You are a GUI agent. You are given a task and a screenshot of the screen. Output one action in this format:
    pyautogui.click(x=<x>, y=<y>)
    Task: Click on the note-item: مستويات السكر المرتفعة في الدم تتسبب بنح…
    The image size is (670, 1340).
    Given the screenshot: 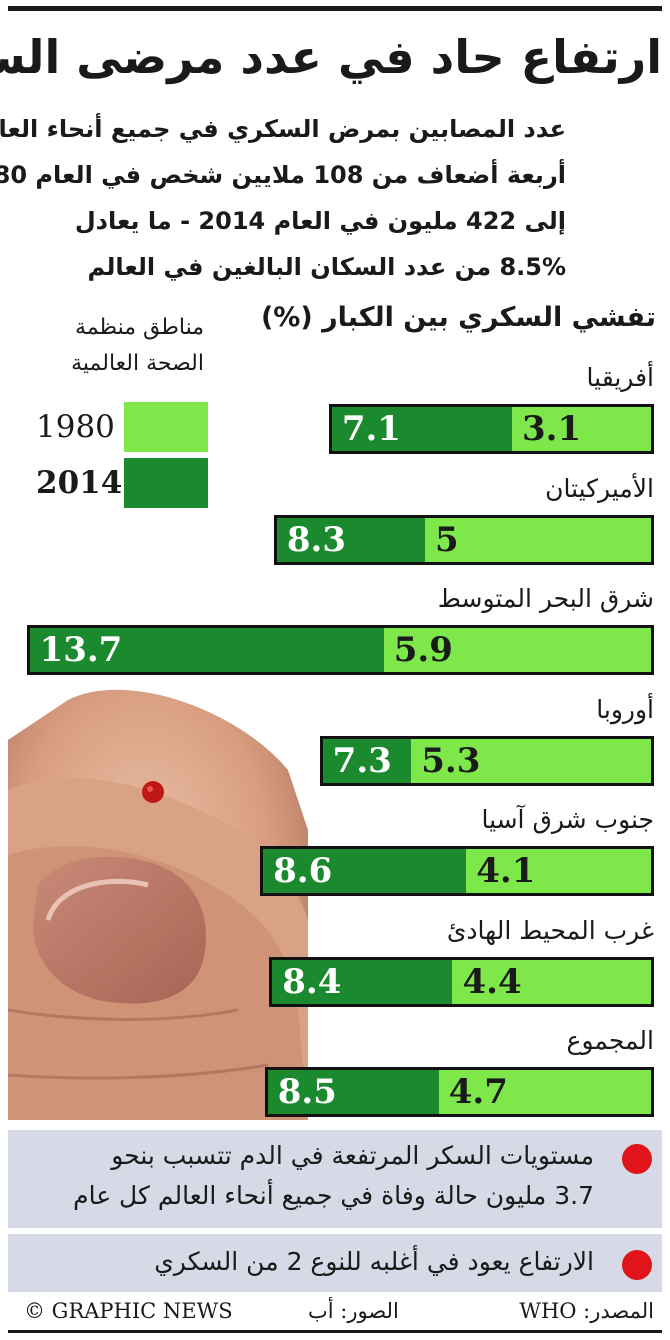 What is the action you would take?
    pyautogui.click(x=335, y=1176)
    